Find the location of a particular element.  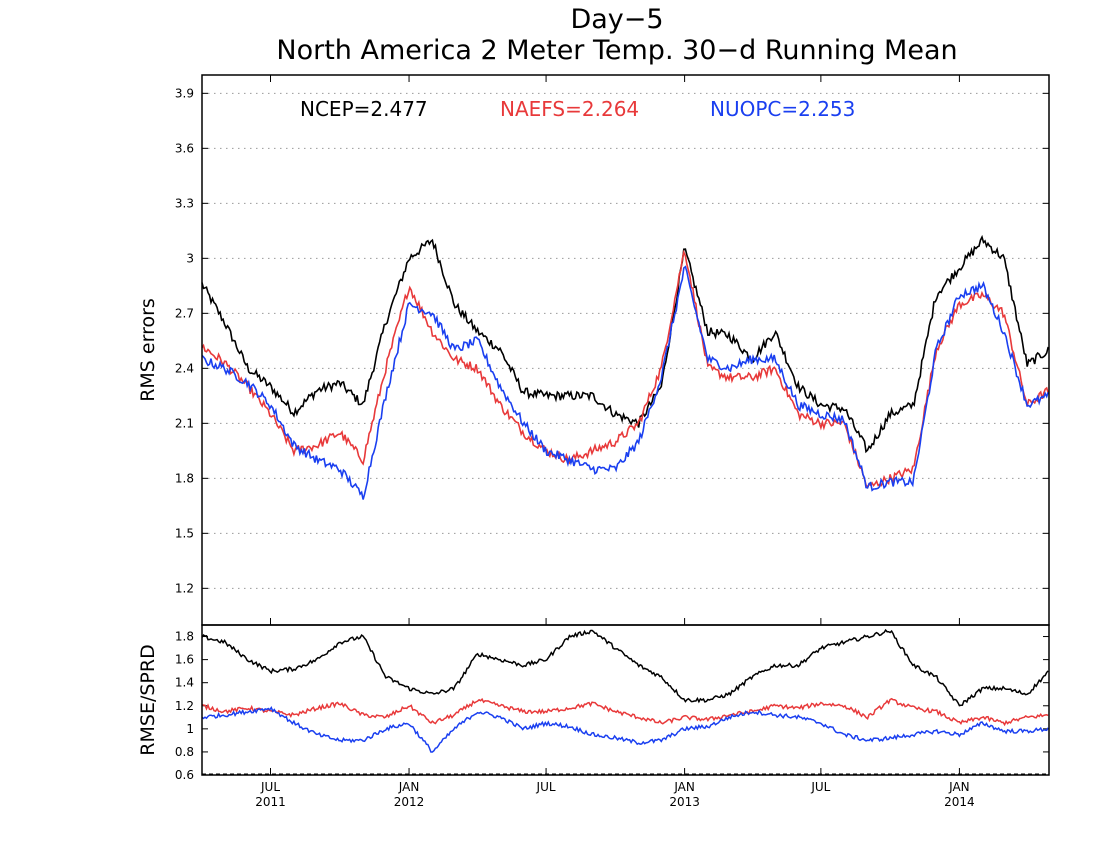

top-y-tick-label: 1.5 is located at coordinates (184, 533).